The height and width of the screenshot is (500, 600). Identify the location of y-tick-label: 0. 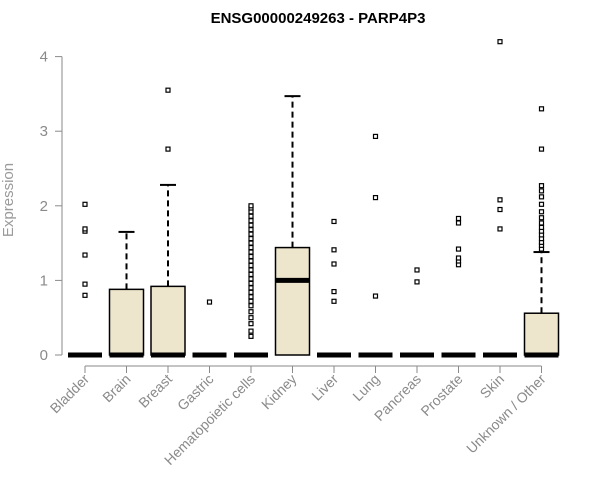
(44, 355).